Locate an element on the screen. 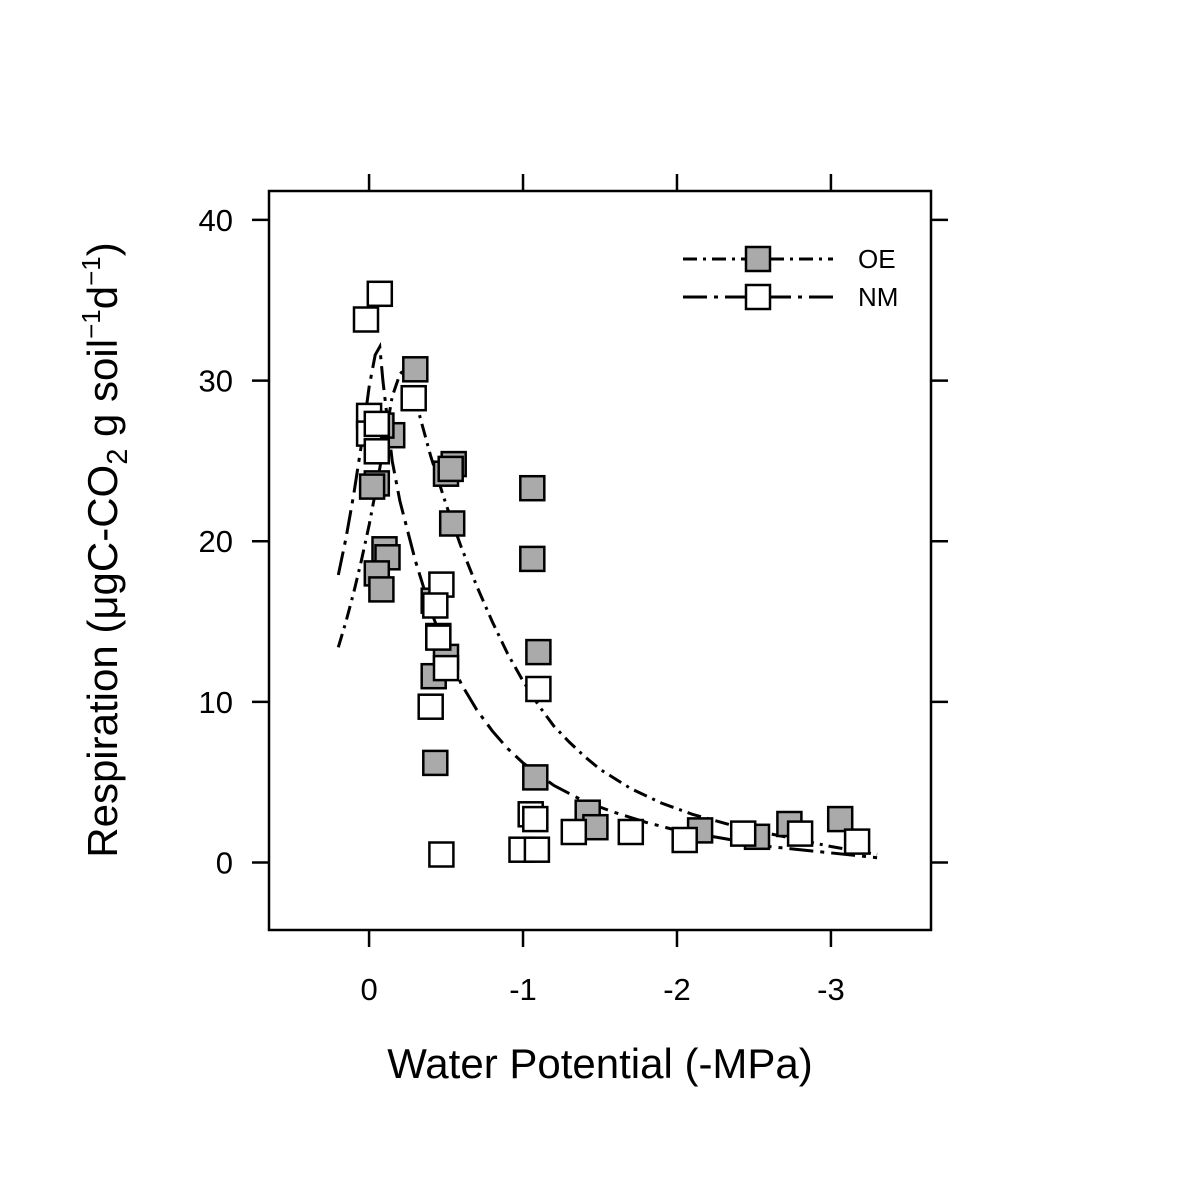  y-axis-label-sup2: −1 is located at coordinates (91, 271).